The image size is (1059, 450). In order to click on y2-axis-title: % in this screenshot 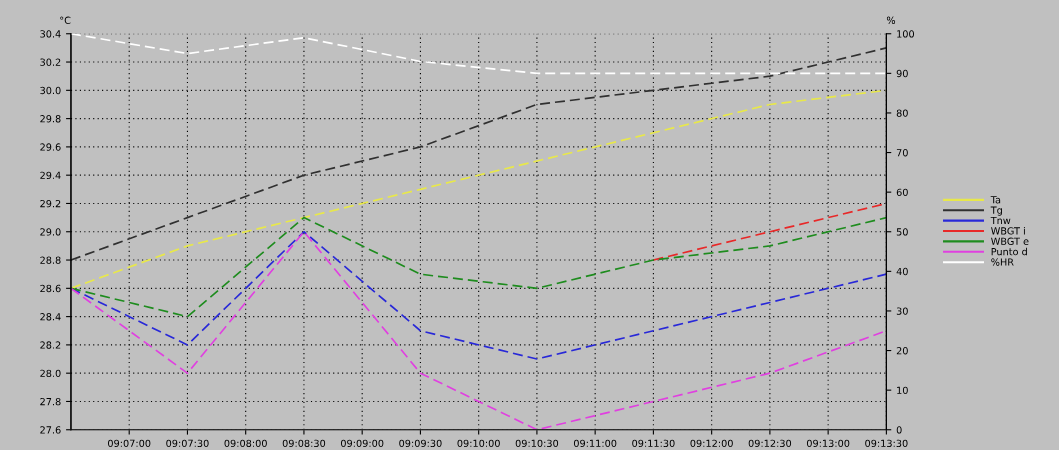, I will do `click(891, 20)`.